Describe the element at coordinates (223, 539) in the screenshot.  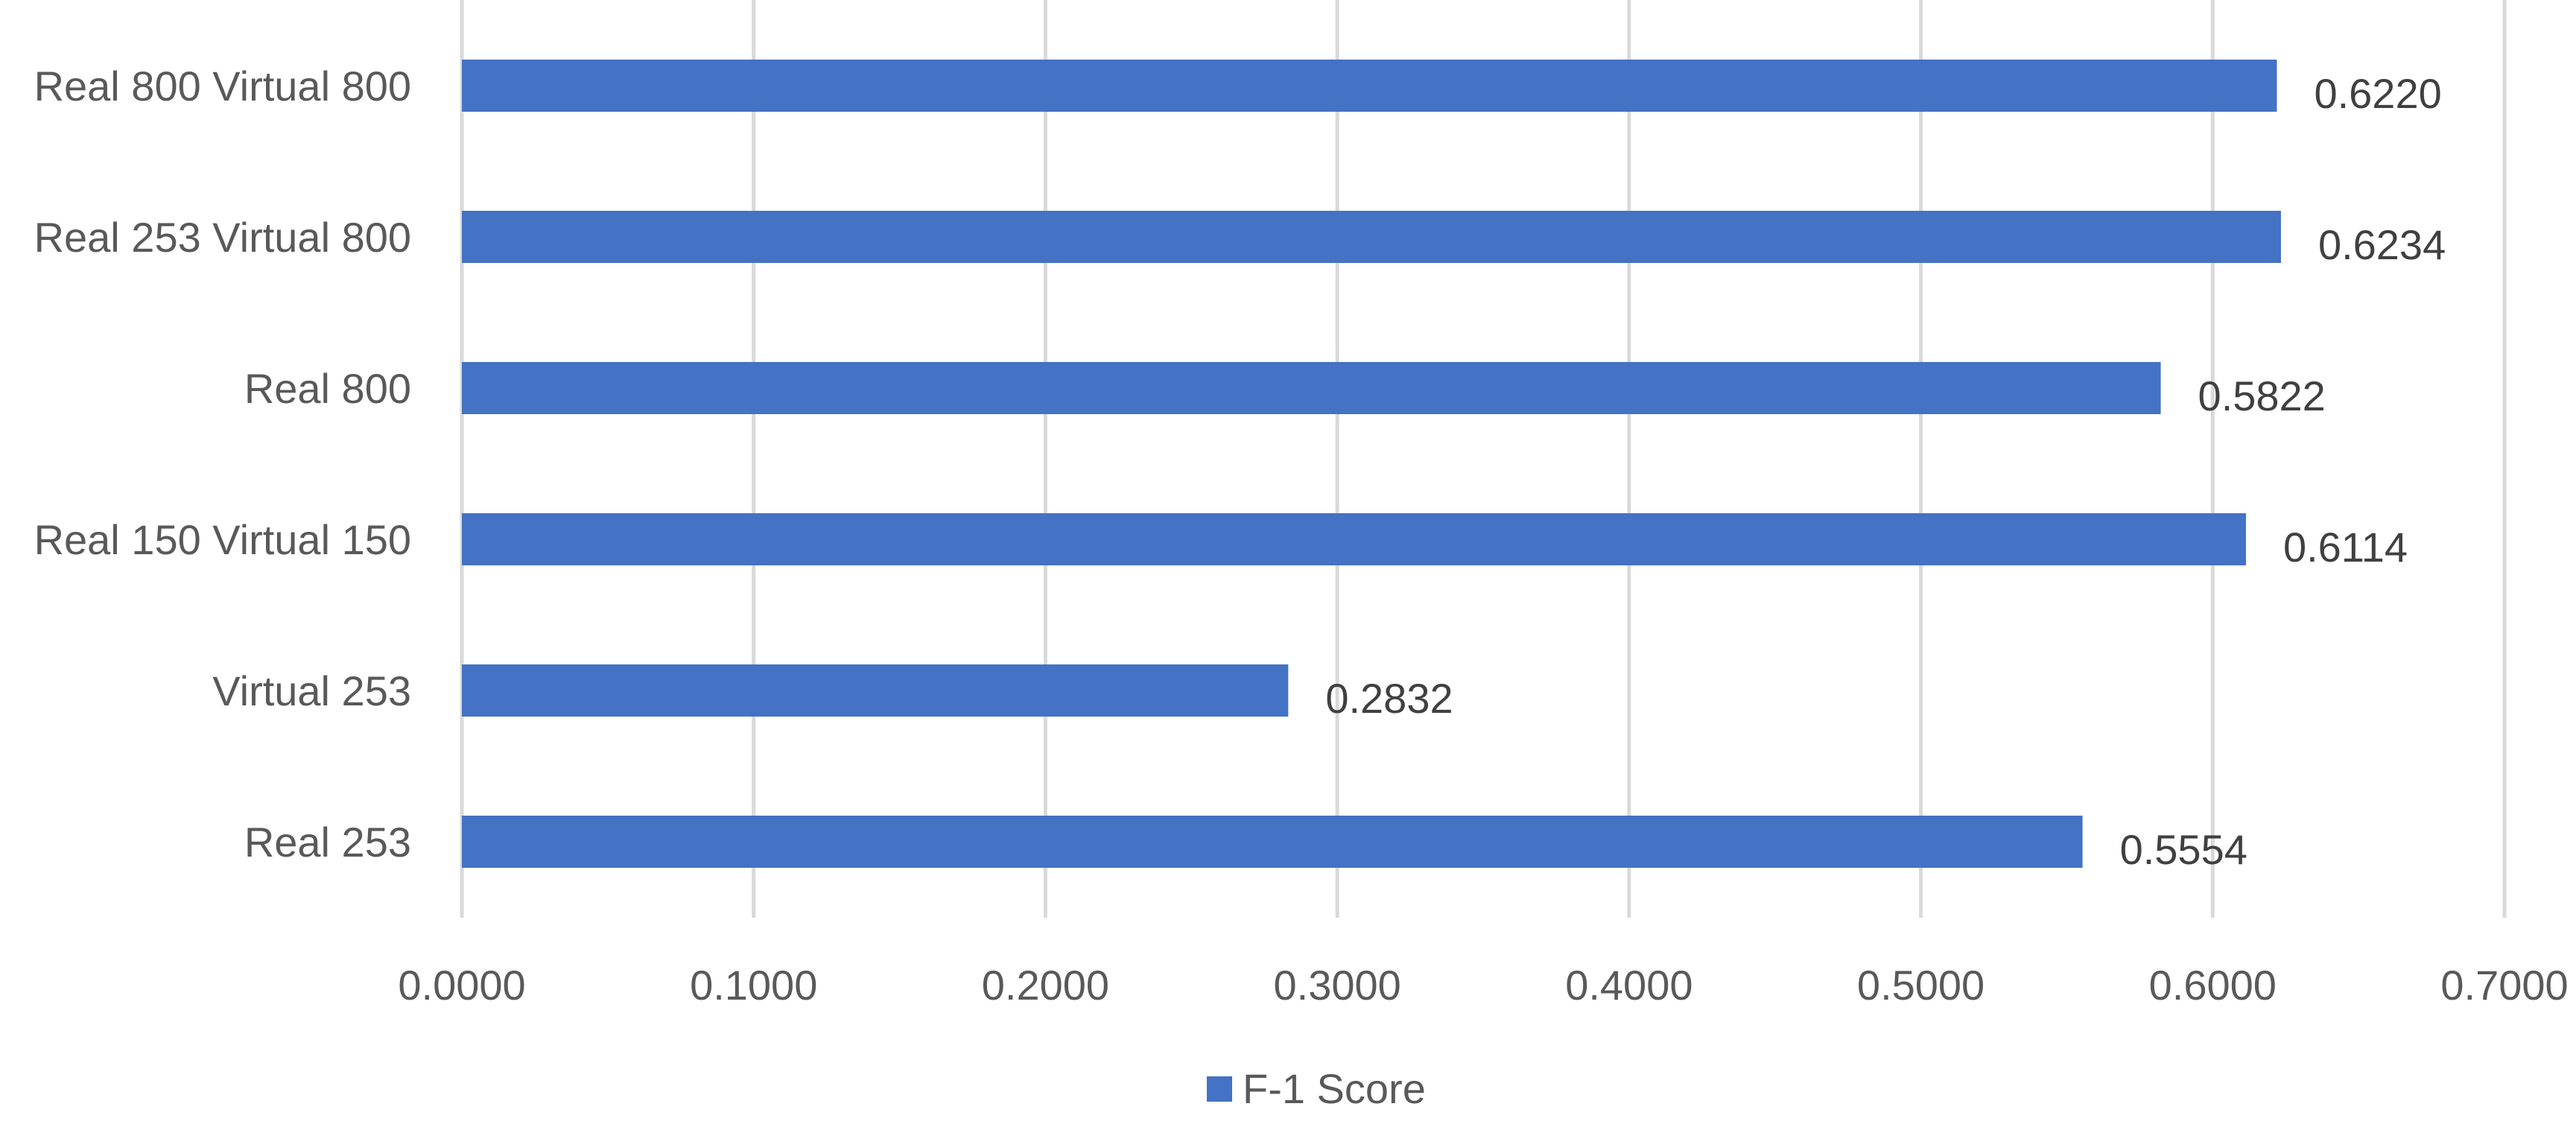
I see `category-label: Real 150 Virtual 150` at that location.